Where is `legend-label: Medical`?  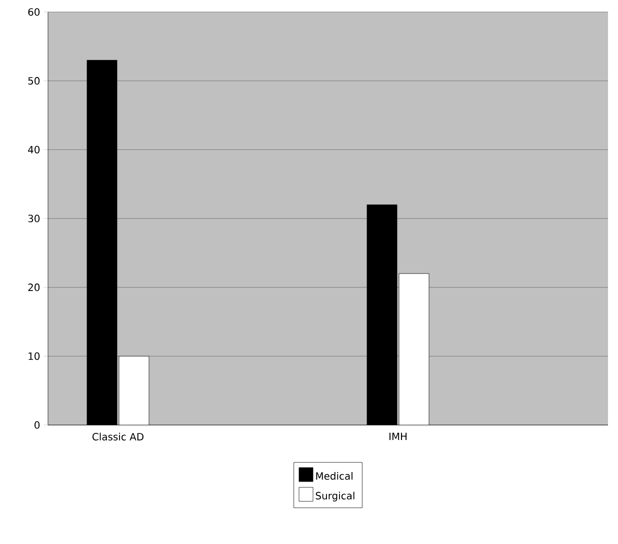
legend-label: Medical is located at coordinates (334, 476).